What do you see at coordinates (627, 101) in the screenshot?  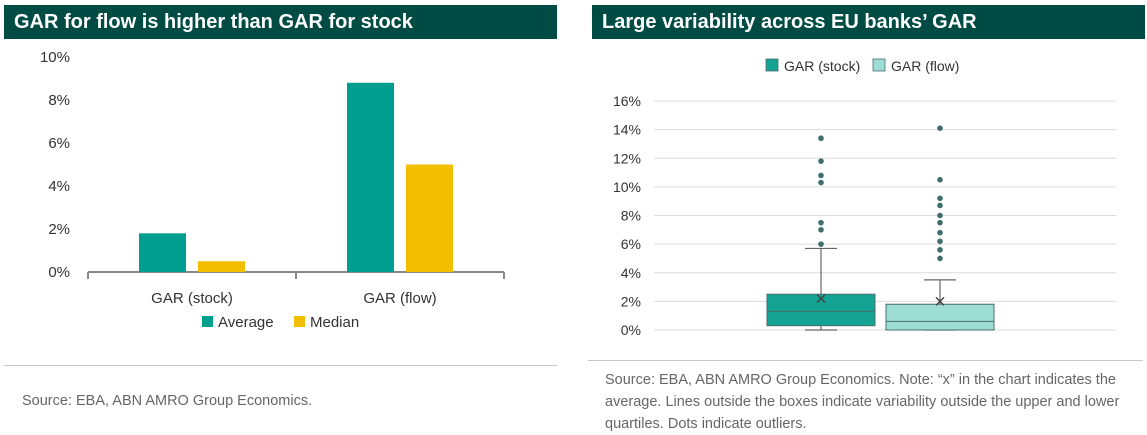 I see `y-tick-label: 16%` at bounding box center [627, 101].